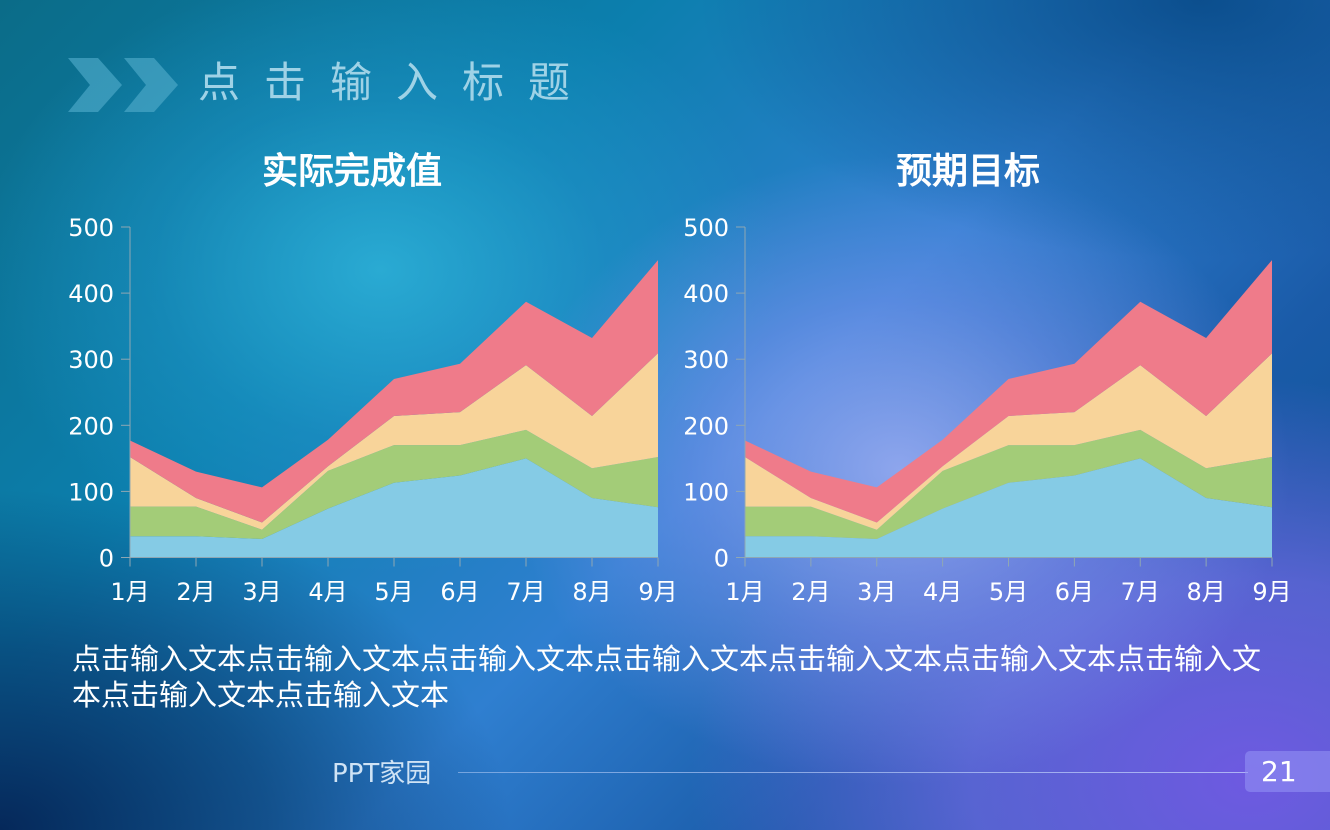  What do you see at coordinates (968, 171) in the screenshot?
I see `chart-title-target: 预期目标` at bounding box center [968, 171].